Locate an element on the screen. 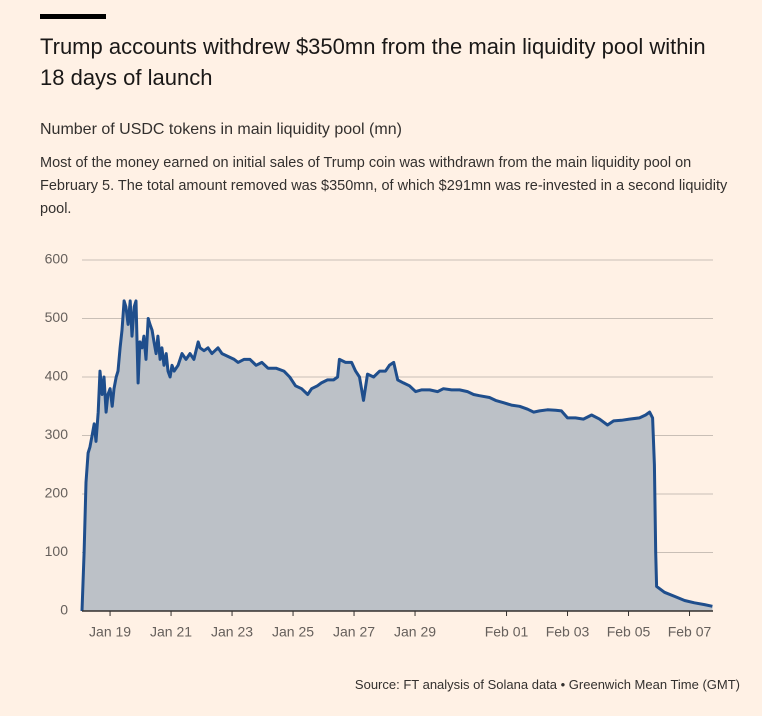  x-tick-label: Feb 01 is located at coordinates (507, 632).